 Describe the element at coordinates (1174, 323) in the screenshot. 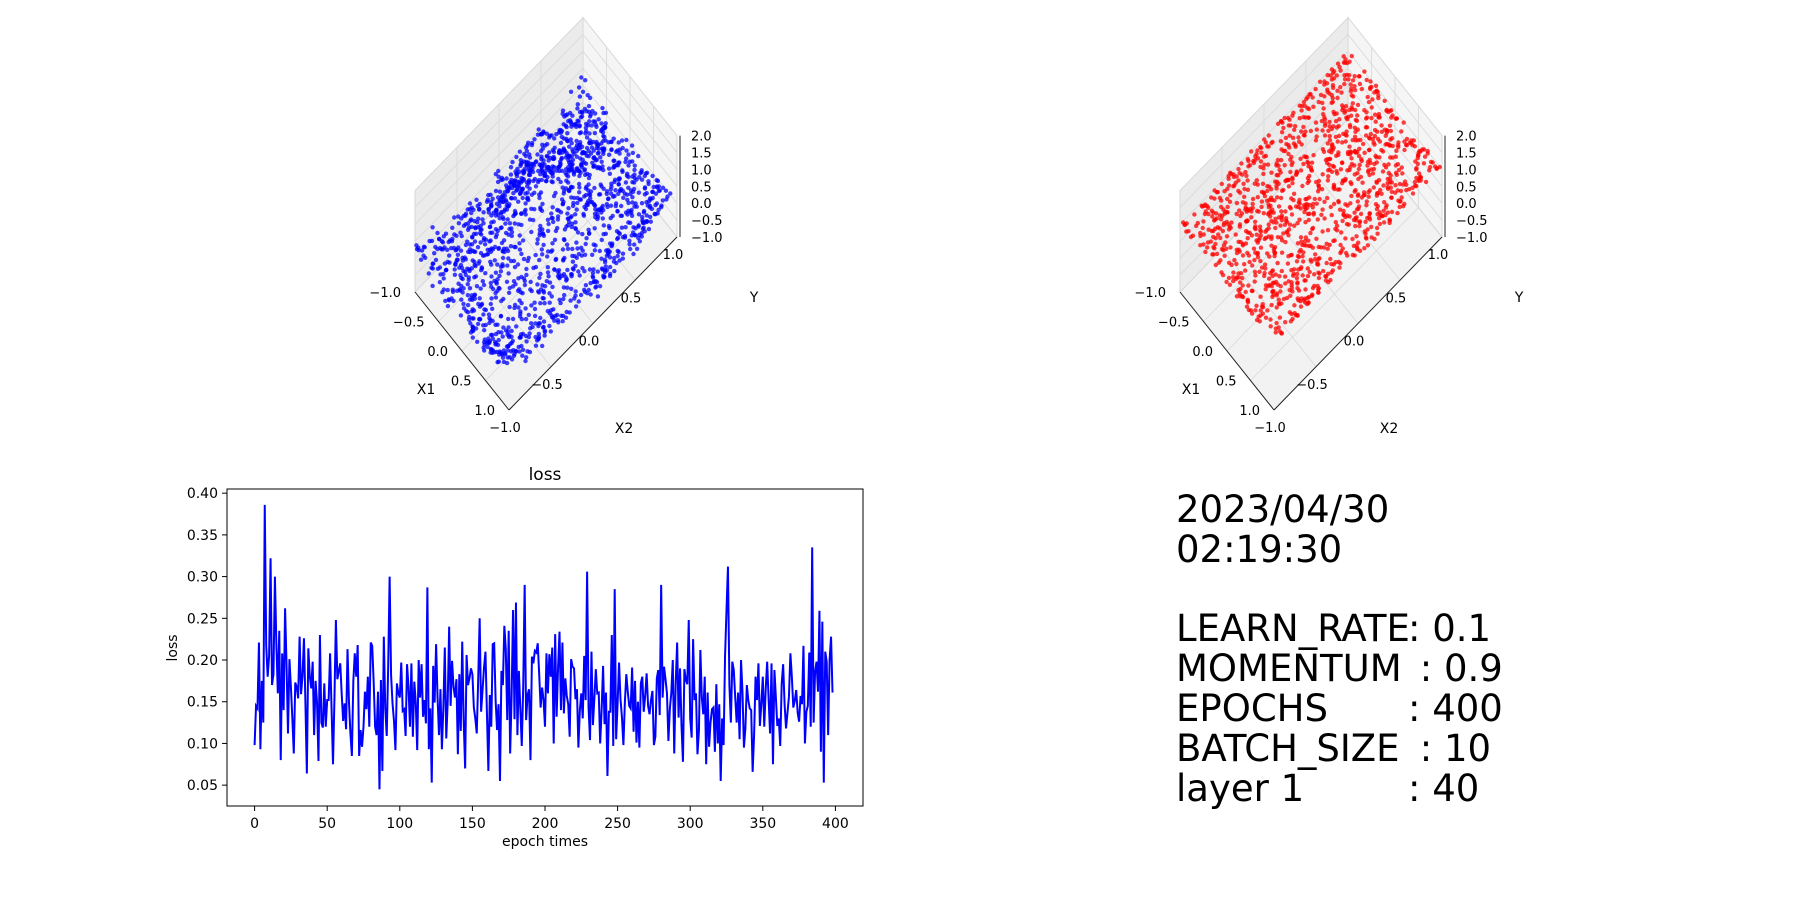

I see `x1-tick-label: −0.5` at that location.